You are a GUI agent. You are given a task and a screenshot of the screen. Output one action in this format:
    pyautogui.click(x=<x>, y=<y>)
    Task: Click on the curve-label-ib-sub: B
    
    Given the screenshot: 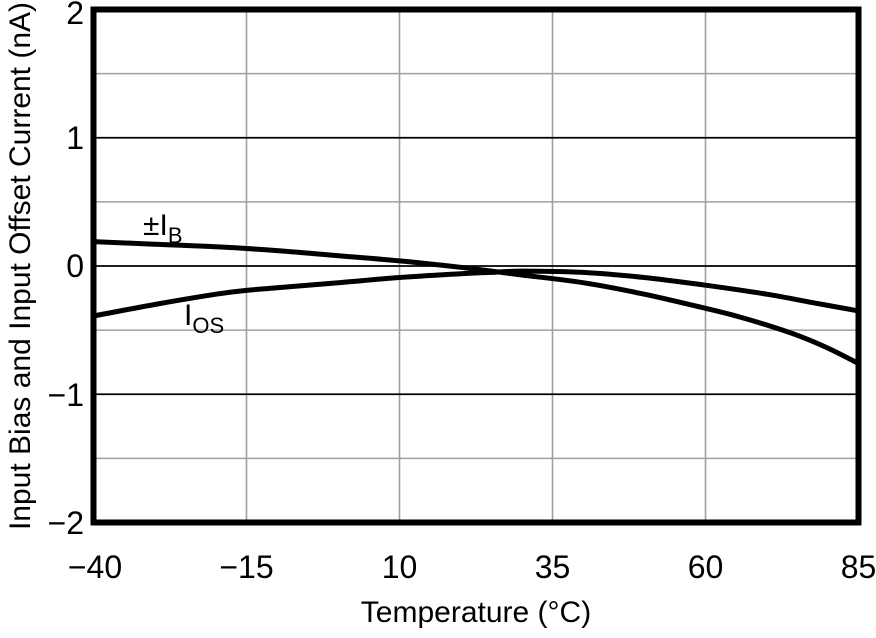 What is the action you would take?
    pyautogui.click(x=175, y=235)
    